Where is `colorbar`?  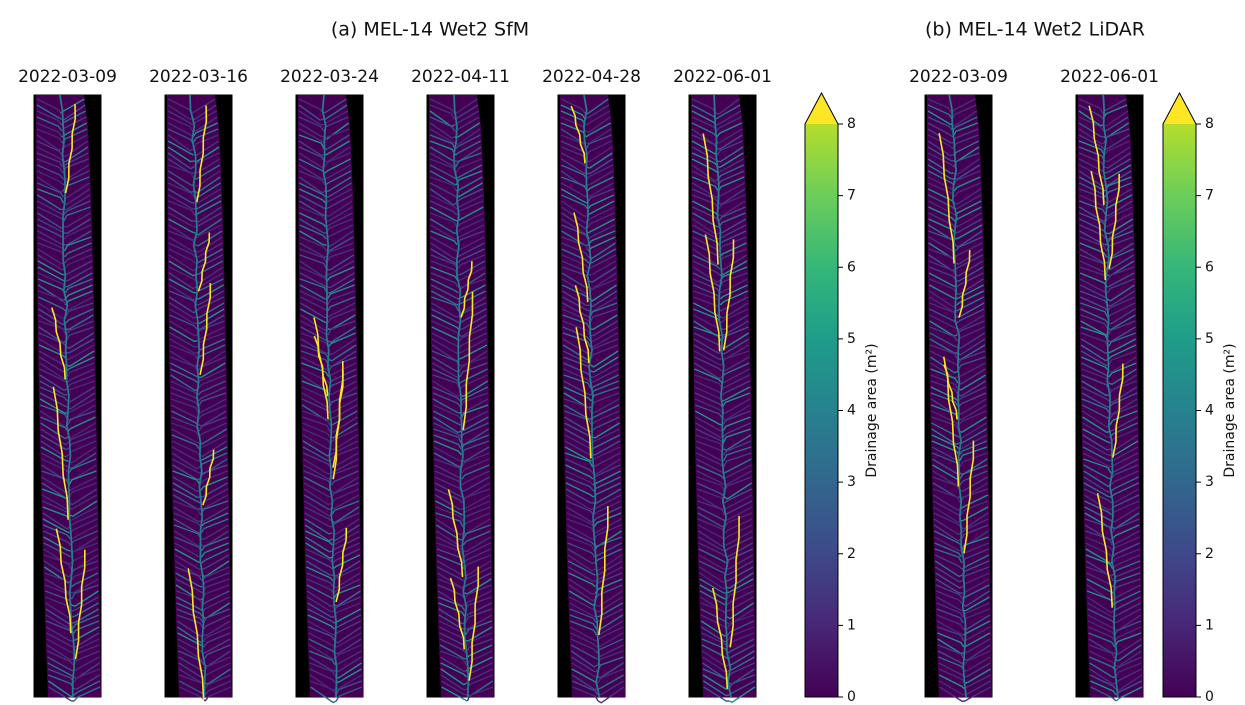 colorbar is located at coordinates (1179, 410).